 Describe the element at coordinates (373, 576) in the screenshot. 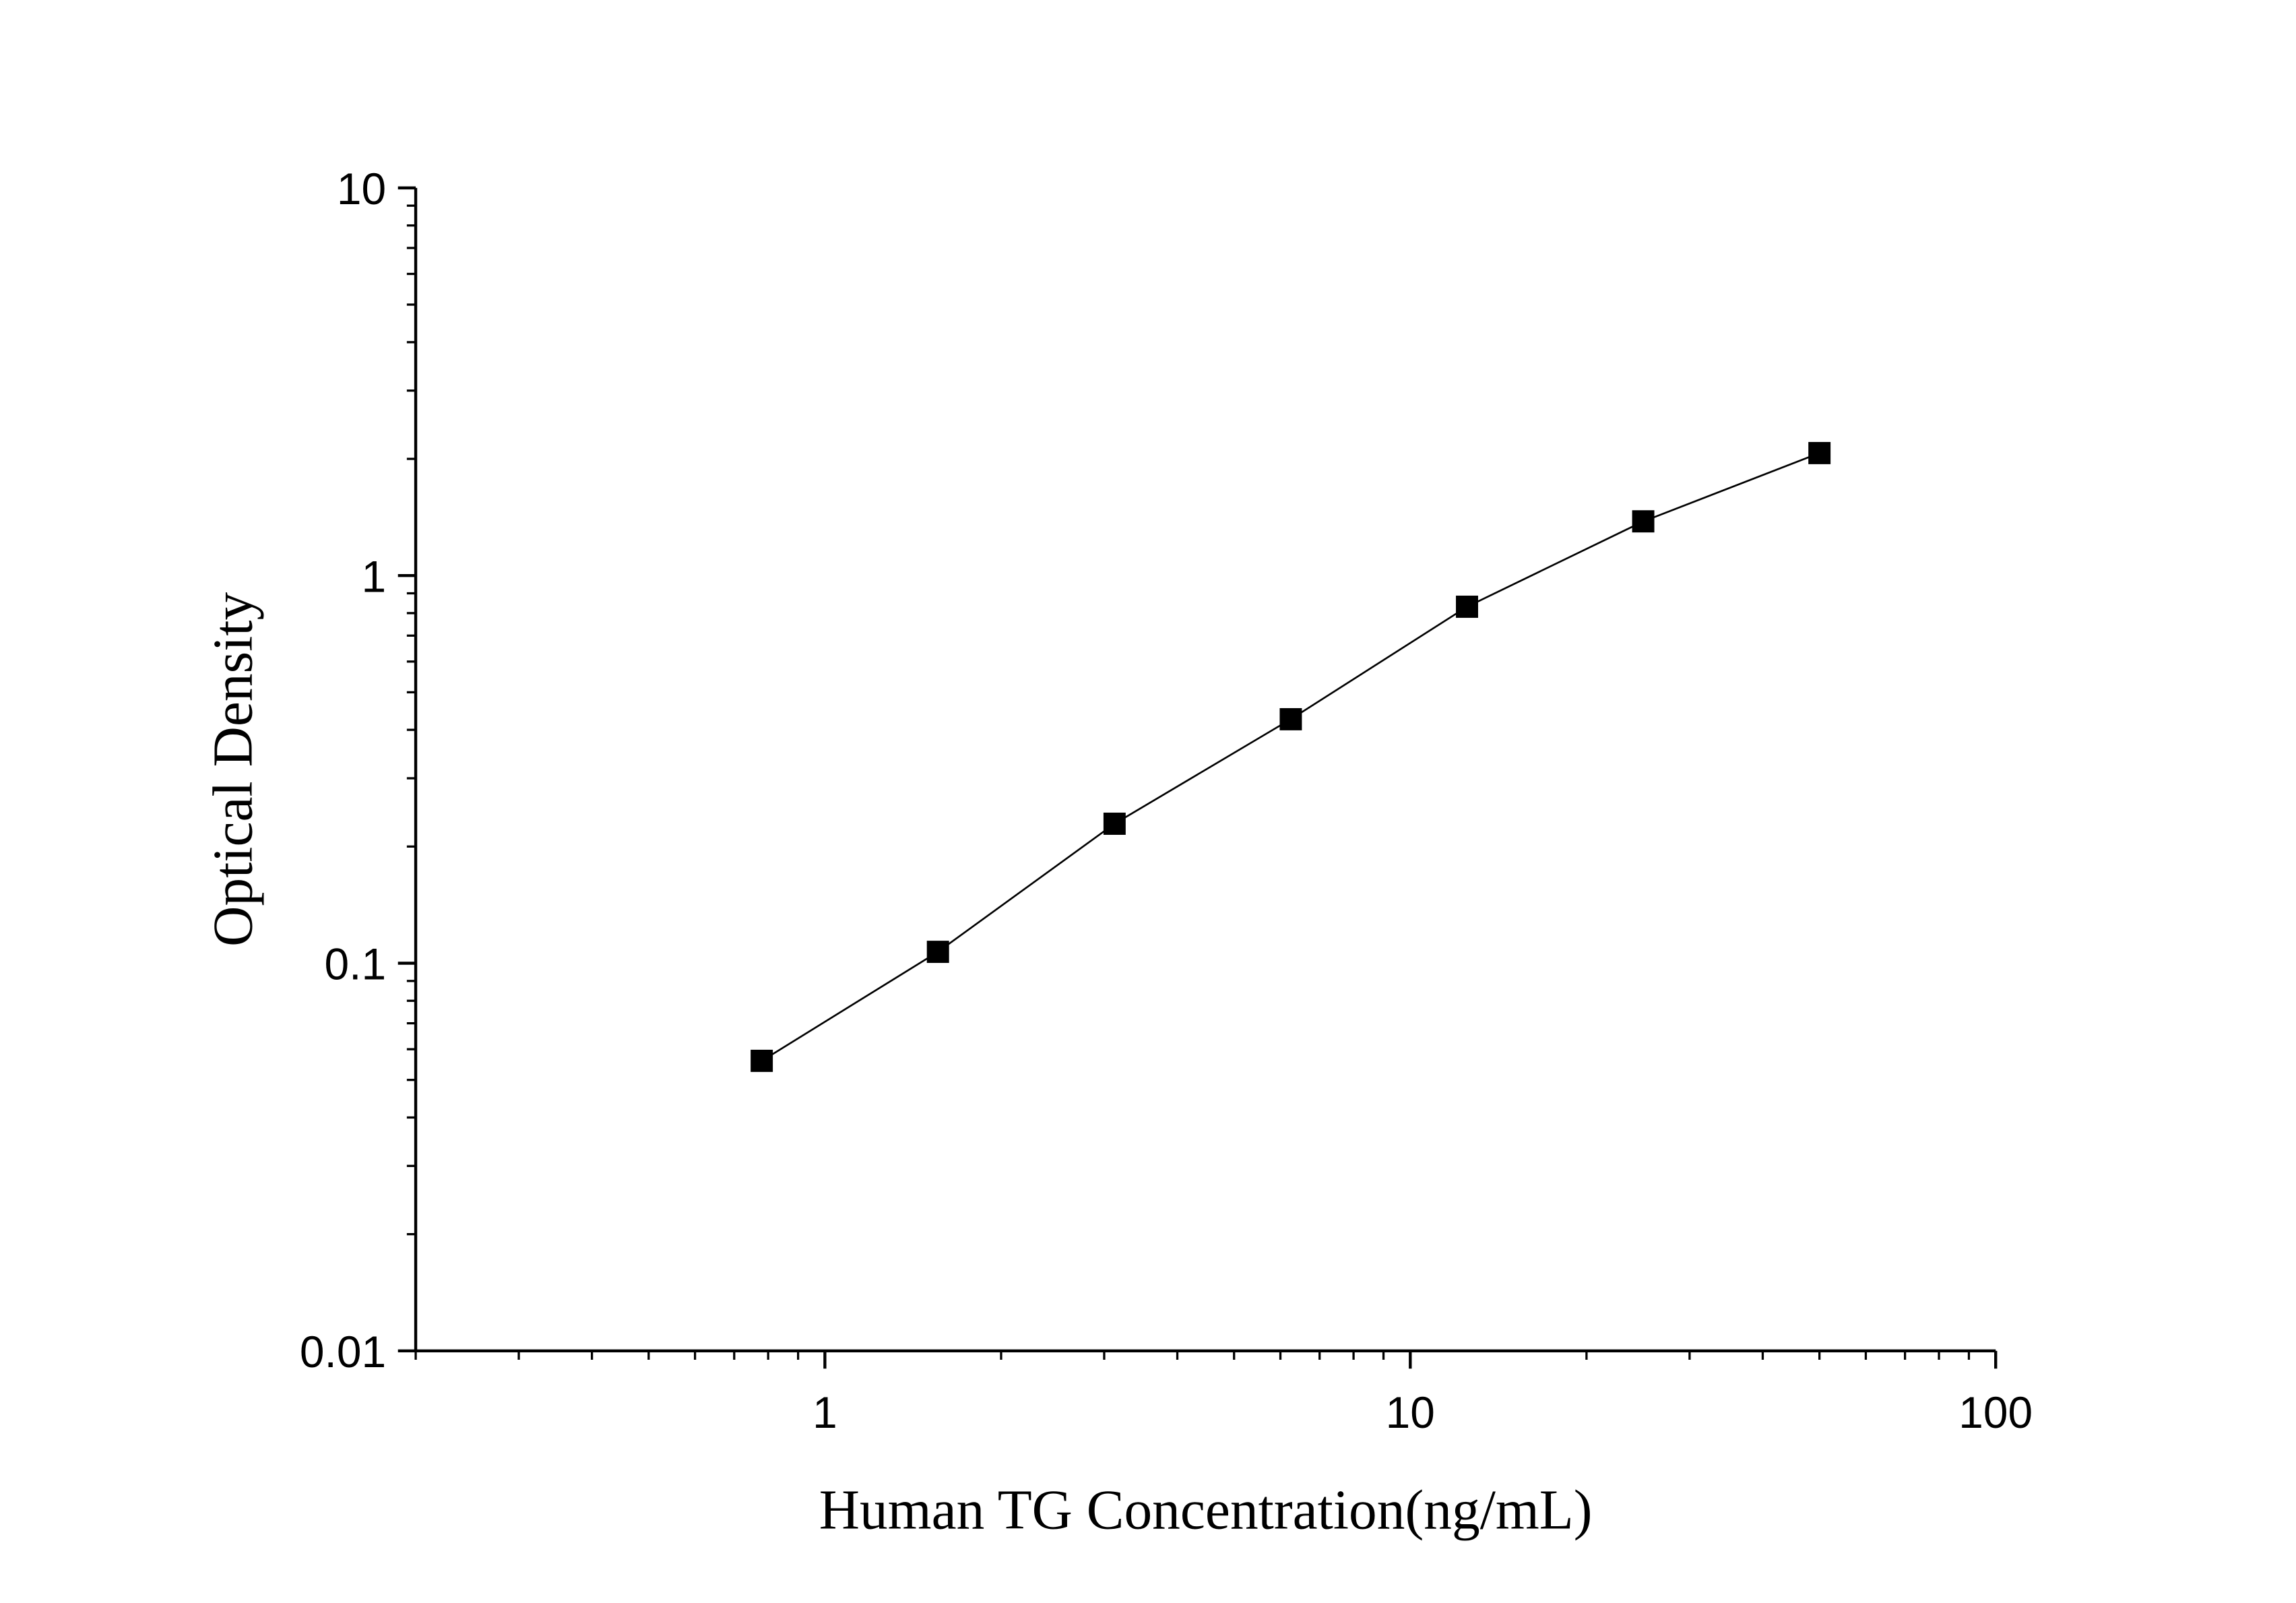

I see `y-tick-label: 1` at that location.